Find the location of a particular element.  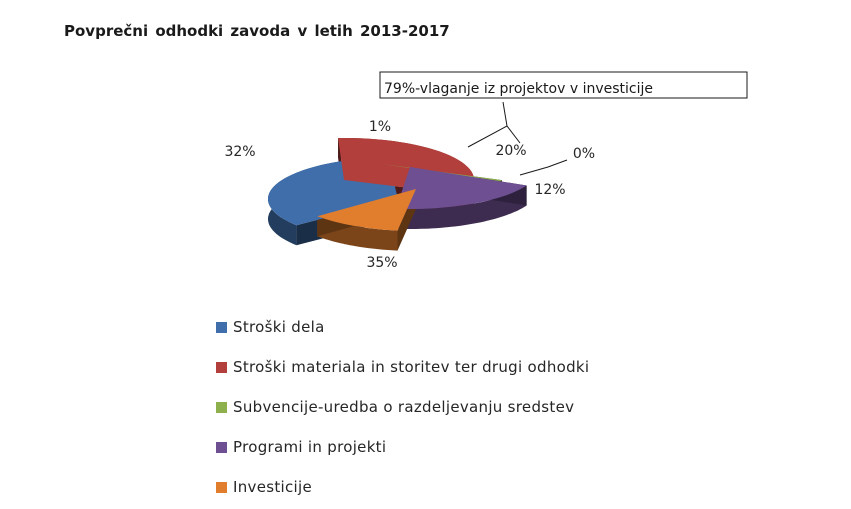

data-label: 35% is located at coordinates (381, 263).